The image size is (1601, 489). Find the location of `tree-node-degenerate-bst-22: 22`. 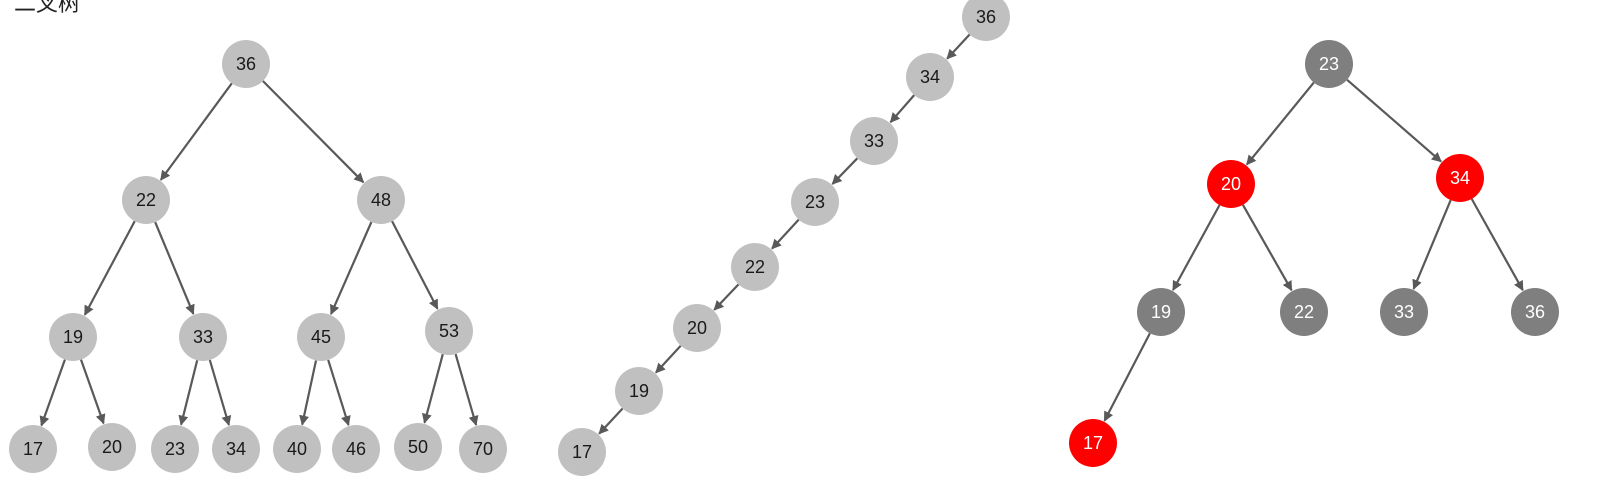

tree-node-degenerate-bst-22: 22 is located at coordinates (755, 267).